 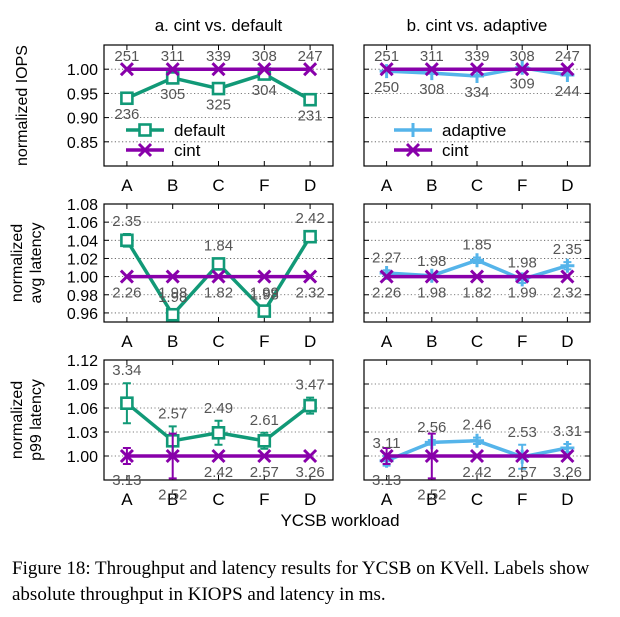 I want to click on y-axis-label: normalized, so click(x=17, y=263).